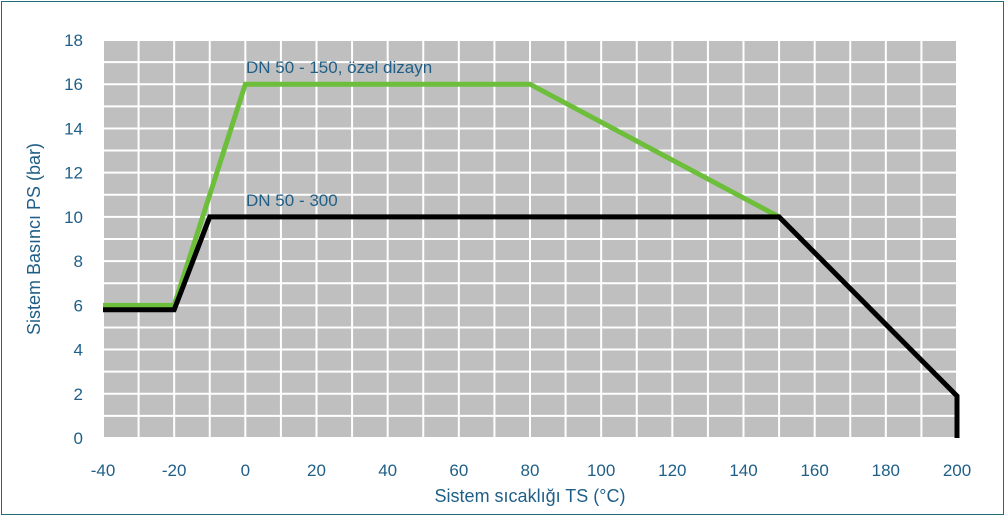  What do you see at coordinates (174, 470) in the screenshot?
I see `x-tick-label: -20` at bounding box center [174, 470].